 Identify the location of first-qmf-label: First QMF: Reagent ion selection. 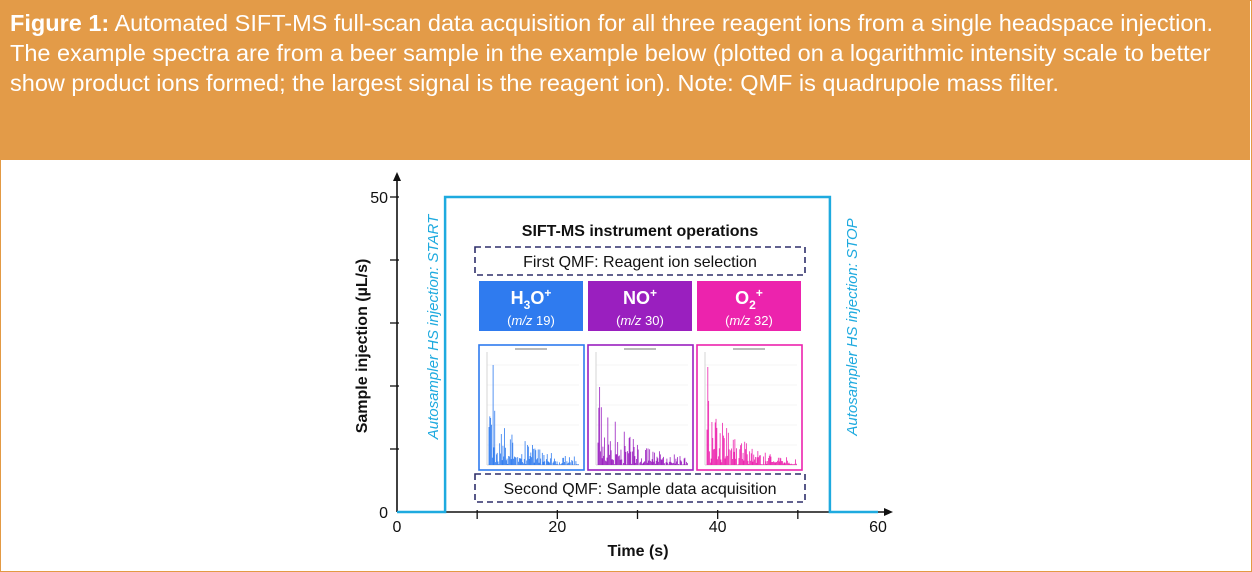
(640, 262).